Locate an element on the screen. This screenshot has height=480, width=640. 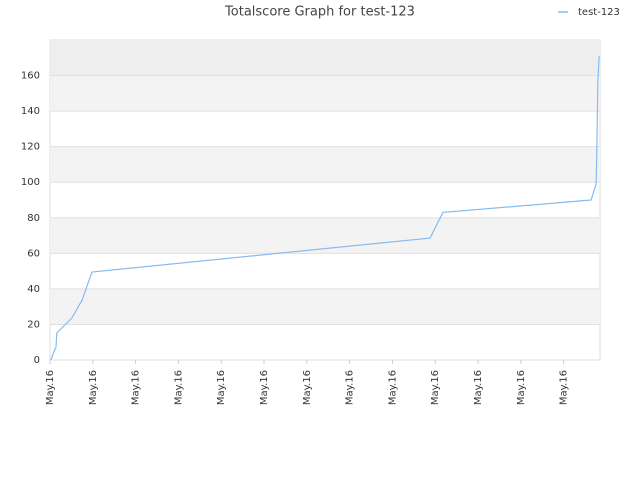
y-tick-label: 140 is located at coordinates (30, 111).